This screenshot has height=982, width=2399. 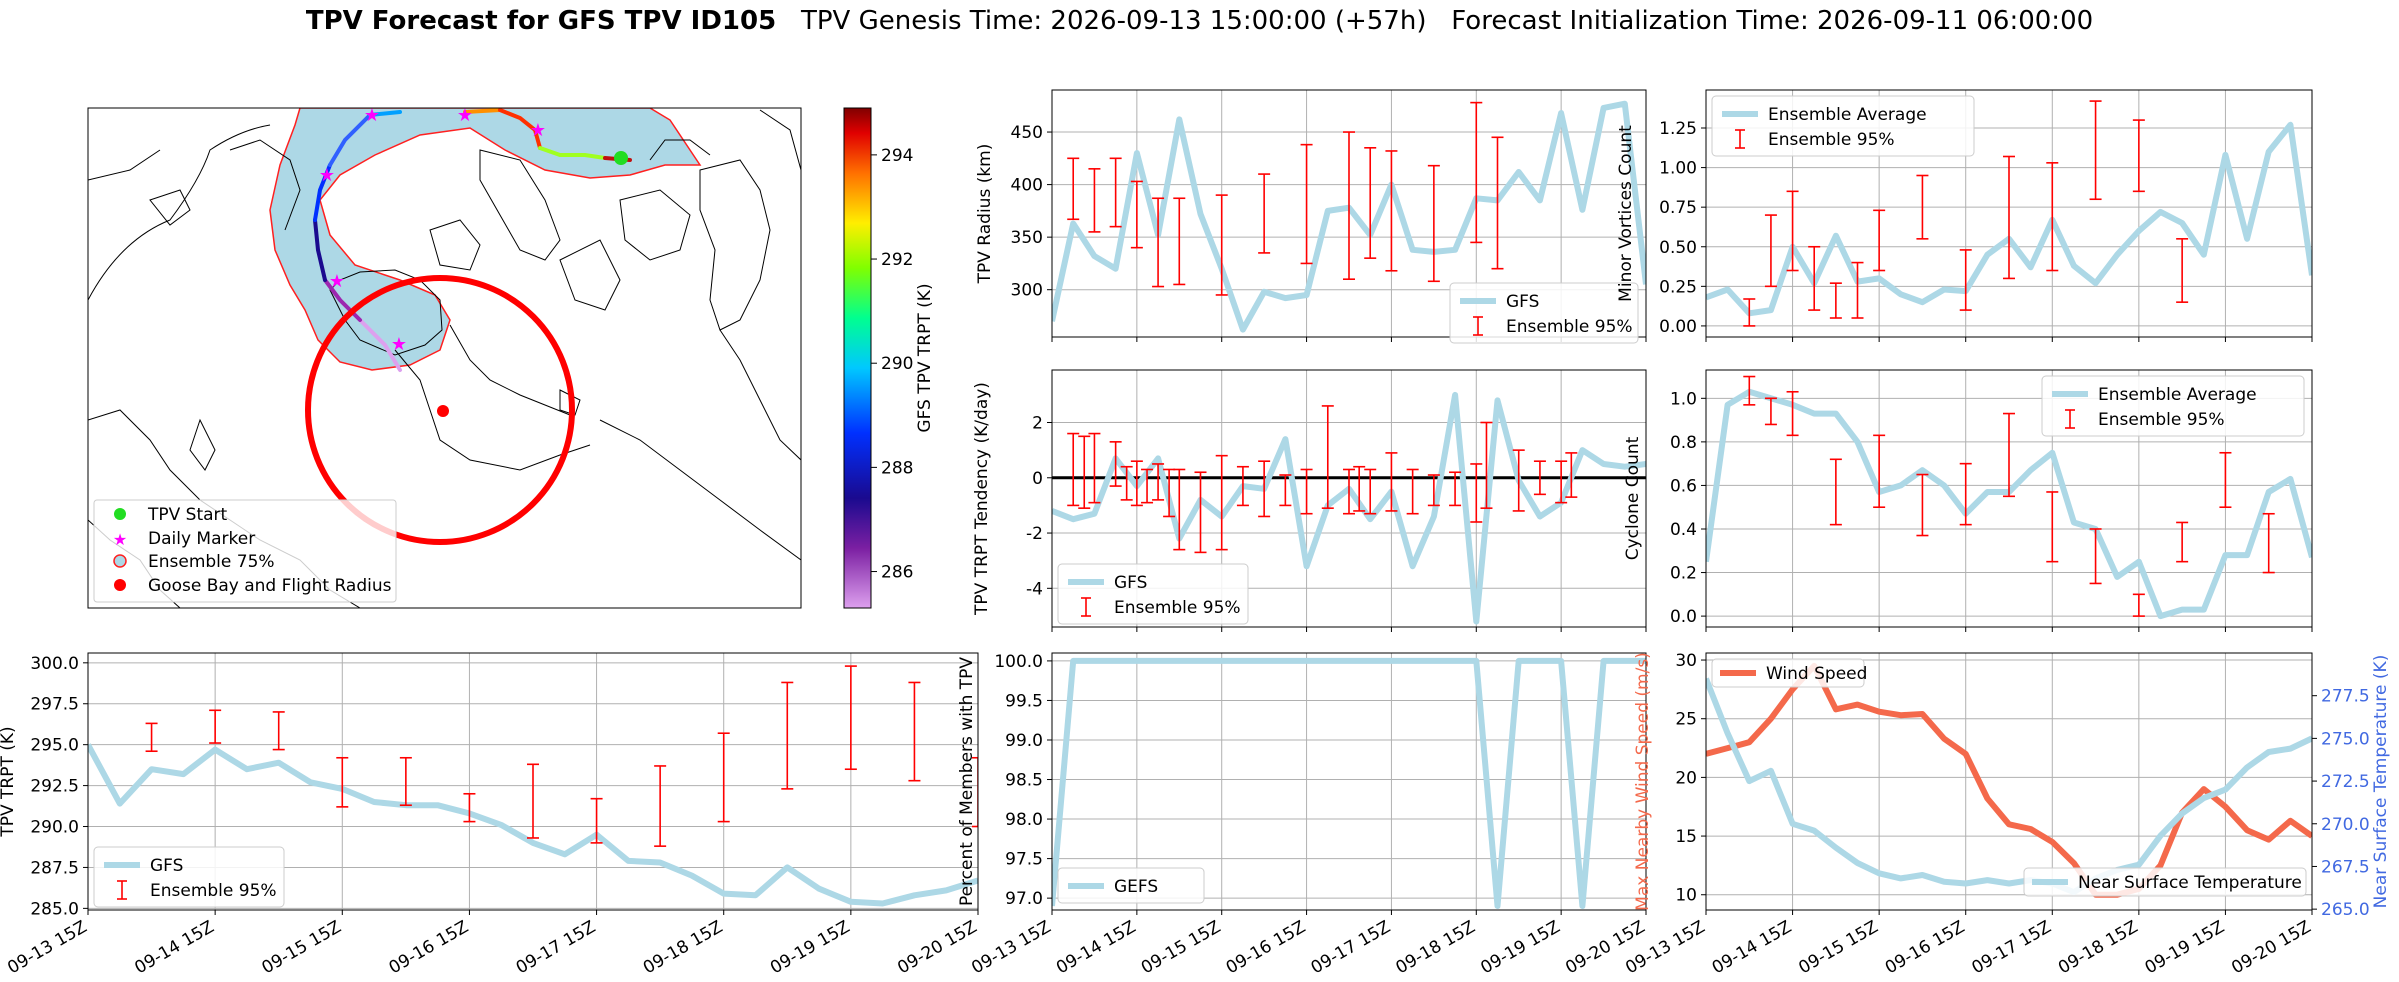 I want to click on x-tick-label: 09-18 15Z, so click(x=1435, y=947).